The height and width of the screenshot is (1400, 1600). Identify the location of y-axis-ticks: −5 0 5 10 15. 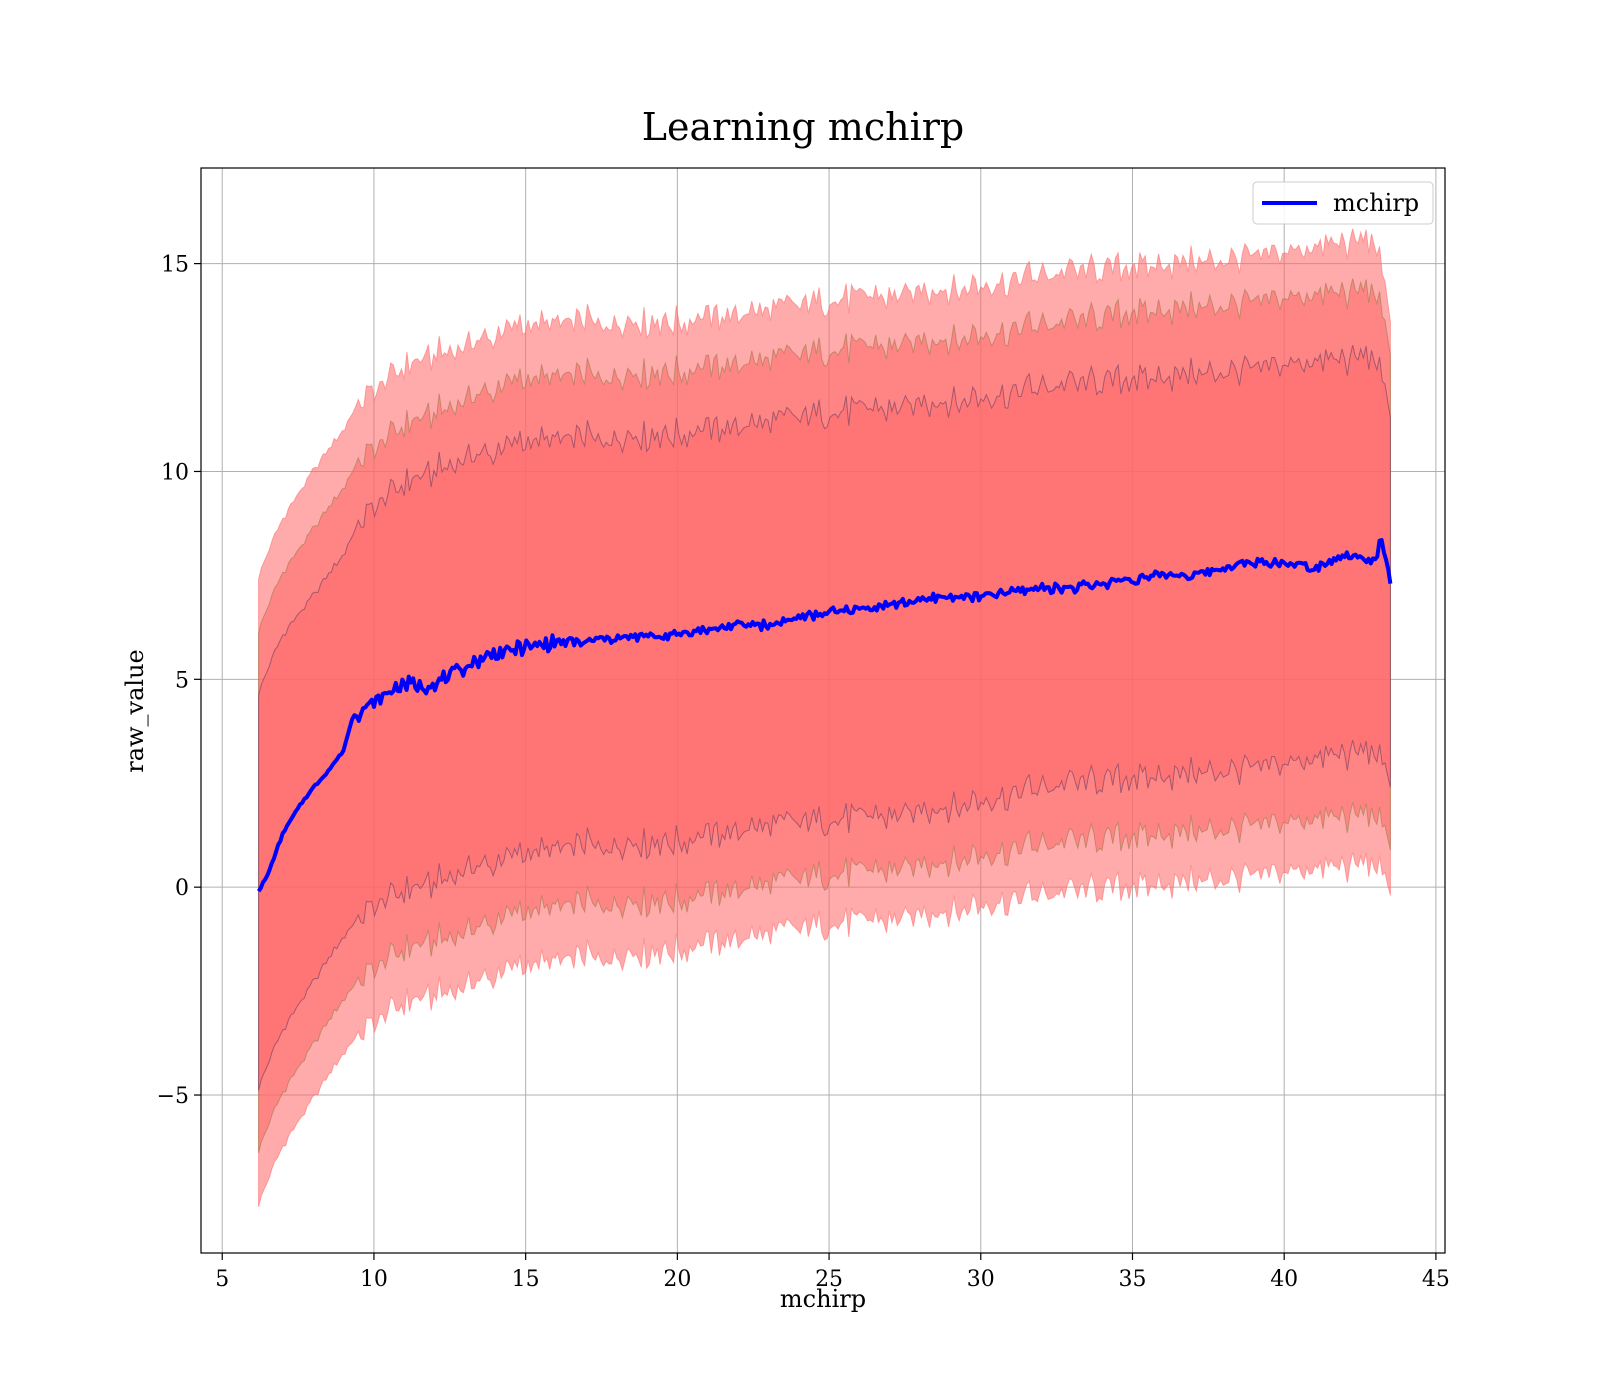
(179, 681).